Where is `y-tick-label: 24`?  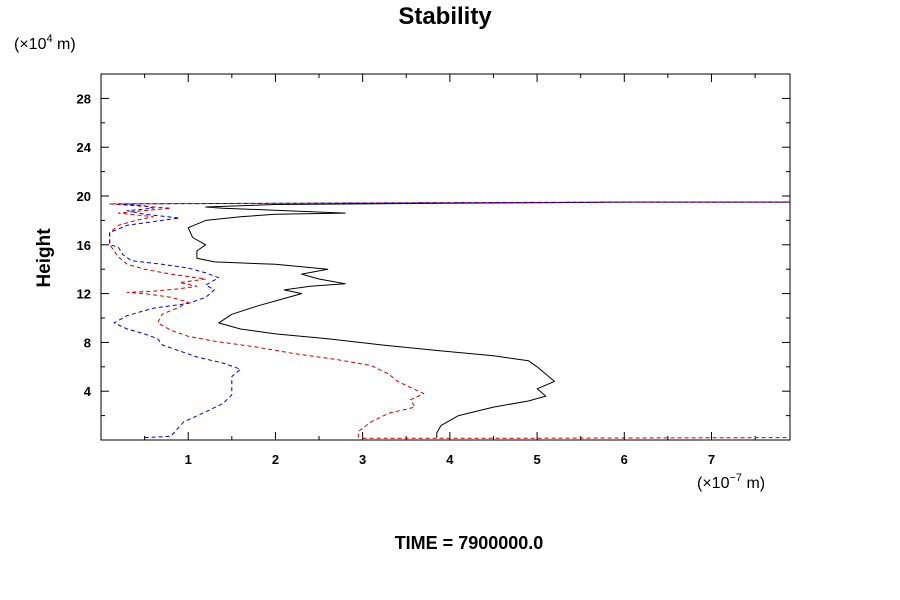
y-tick-label: 24 is located at coordinates (84, 147).